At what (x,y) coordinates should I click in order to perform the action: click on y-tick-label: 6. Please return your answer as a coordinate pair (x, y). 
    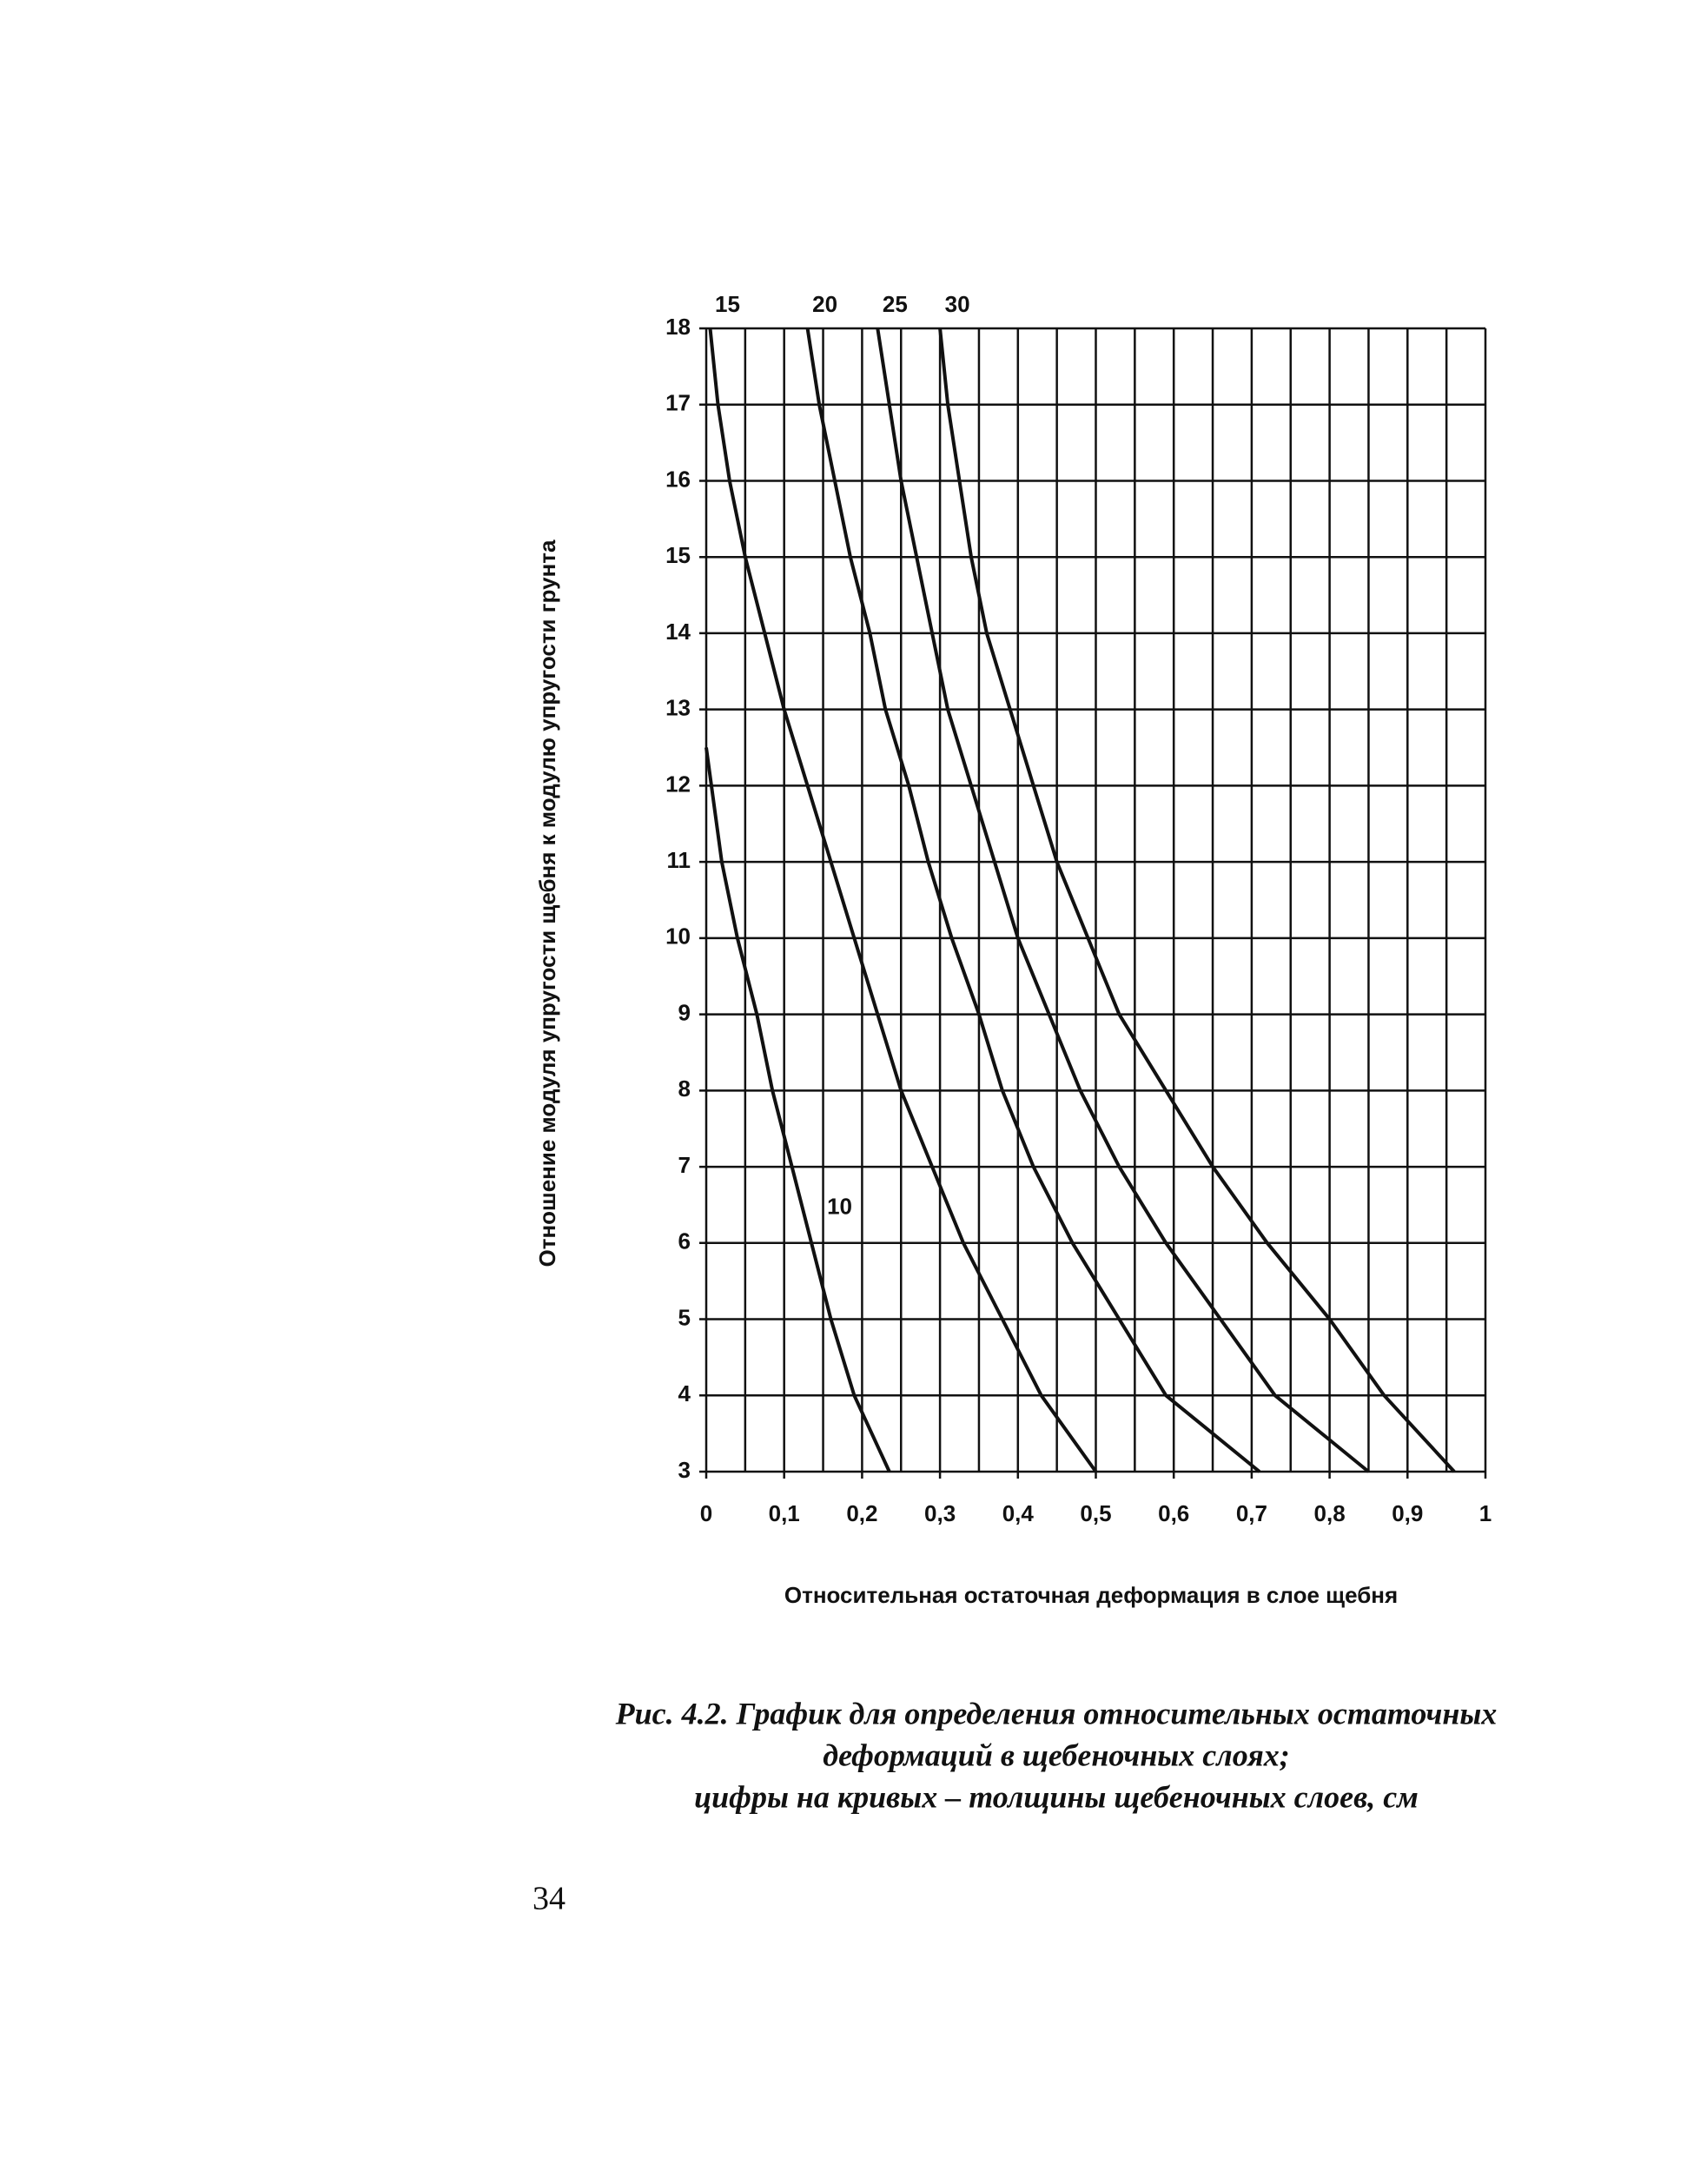
    Looking at the image, I should click on (684, 1241).